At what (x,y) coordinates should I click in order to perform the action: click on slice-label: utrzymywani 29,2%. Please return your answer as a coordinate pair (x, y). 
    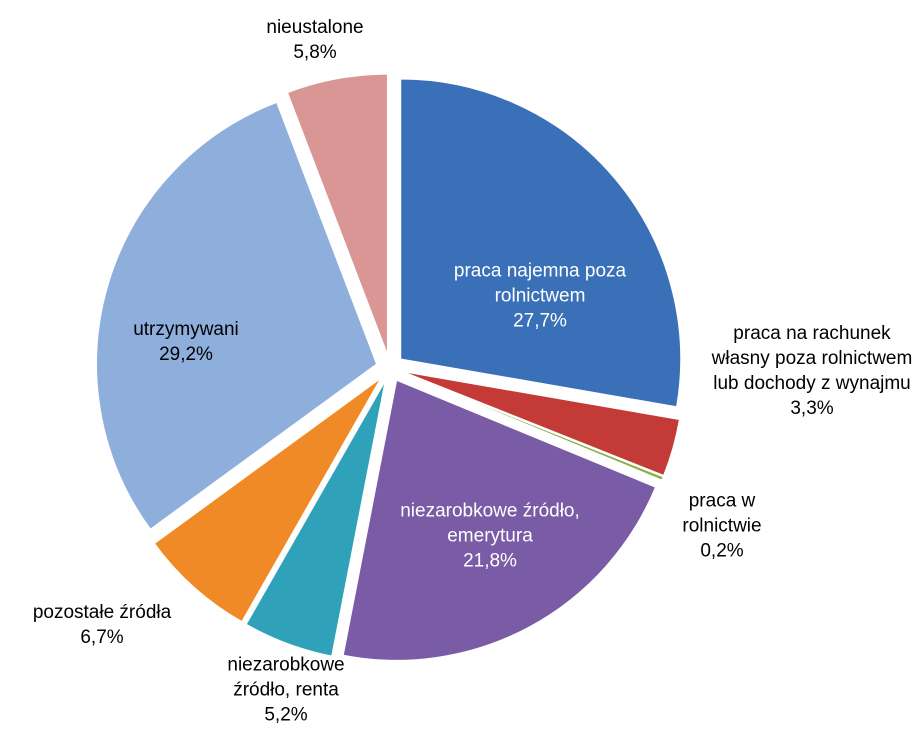
    Looking at the image, I should click on (186, 342).